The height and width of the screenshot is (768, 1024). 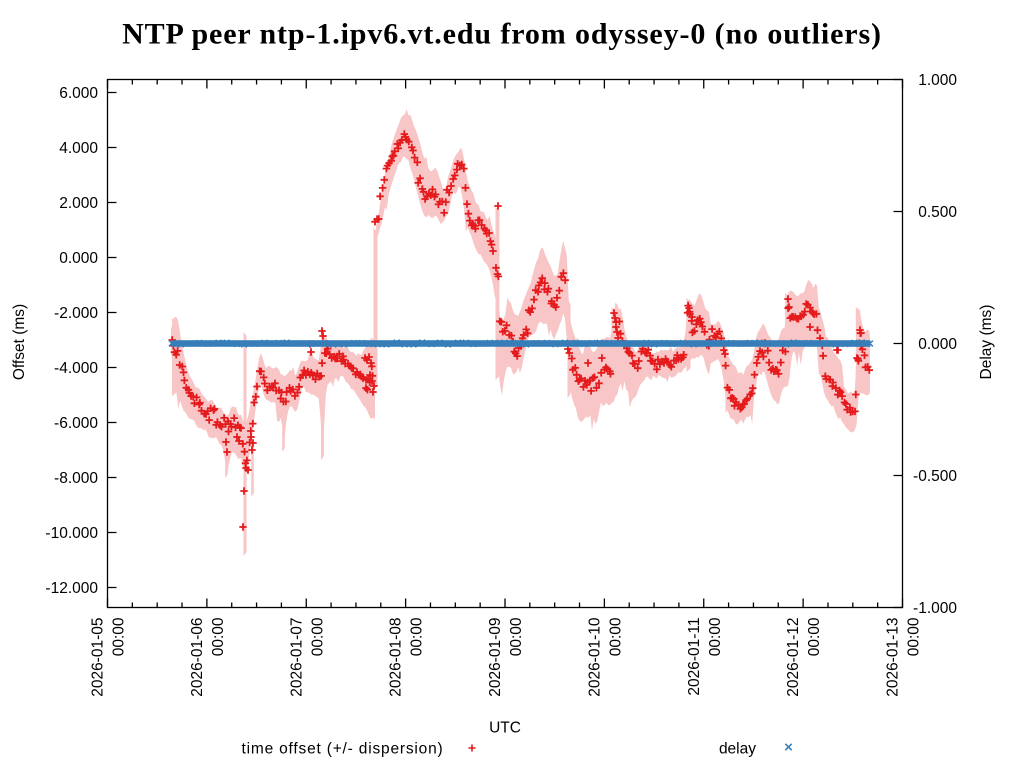 What do you see at coordinates (594, 657) in the screenshot?
I see `svg-text: 2026-01-10` at bounding box center [594, 657].